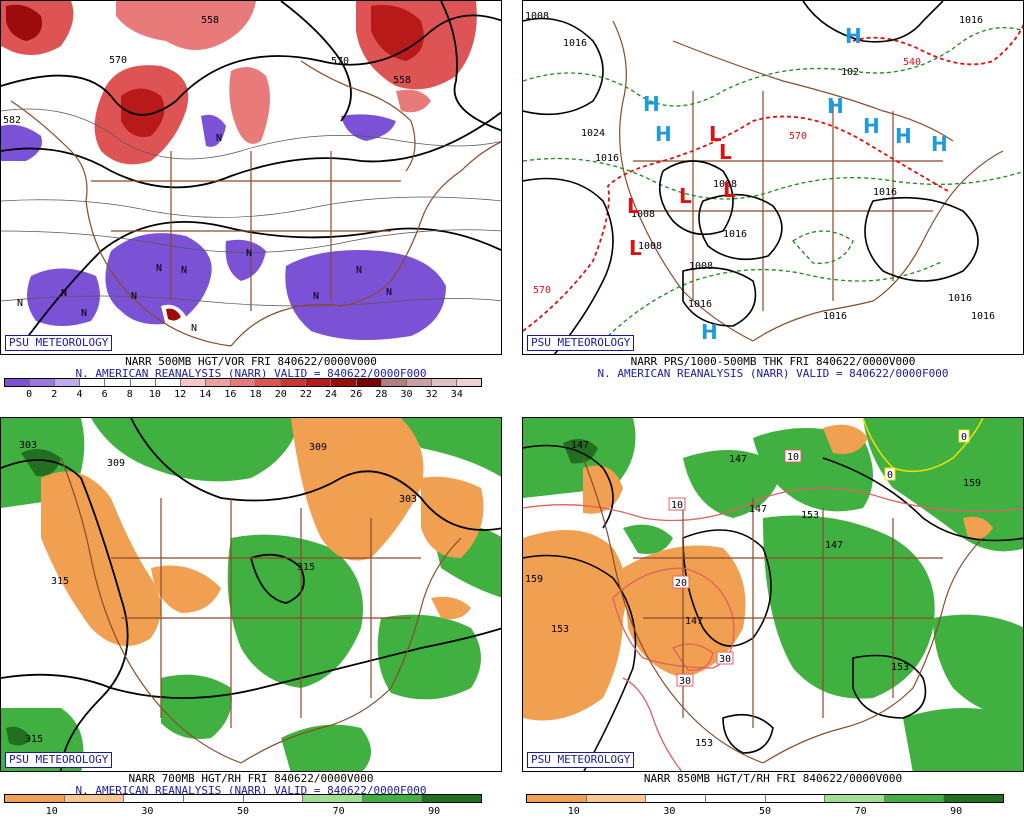  I want to click on psu-meteorology-badge: PSU METEOROLOGY, so click(59, 760).